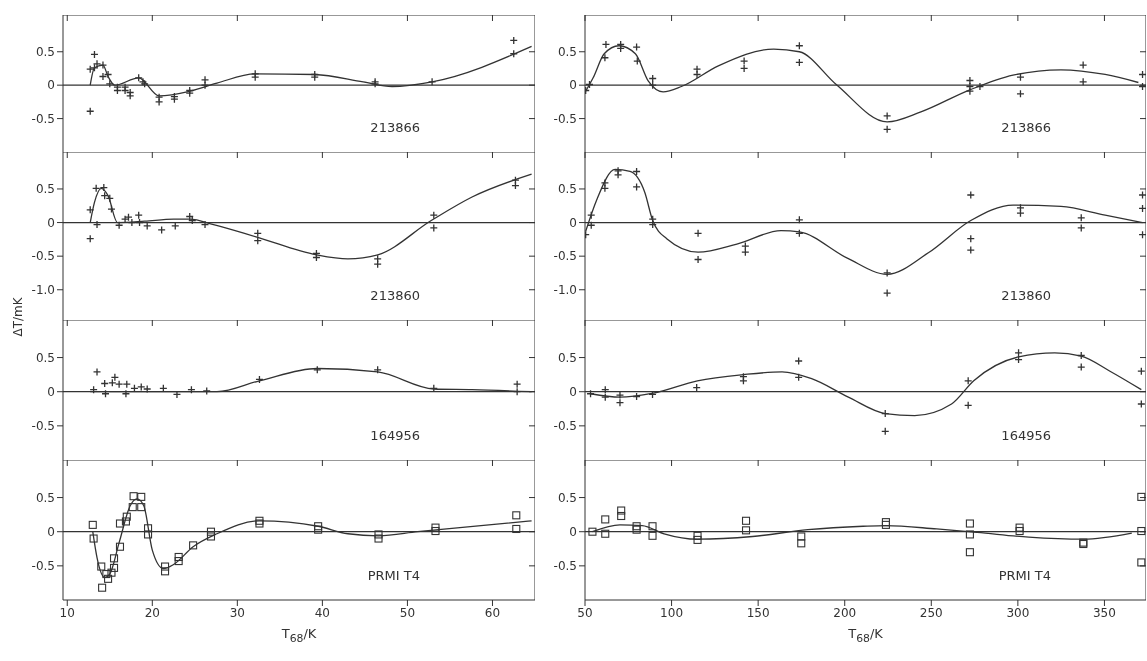 The height and width of the screenshot is (661, 1147). What do you see at coordinates (1104, 612) in the screenshot?
I see `x-tick-label: 350` at bounding box center [1104, 612].